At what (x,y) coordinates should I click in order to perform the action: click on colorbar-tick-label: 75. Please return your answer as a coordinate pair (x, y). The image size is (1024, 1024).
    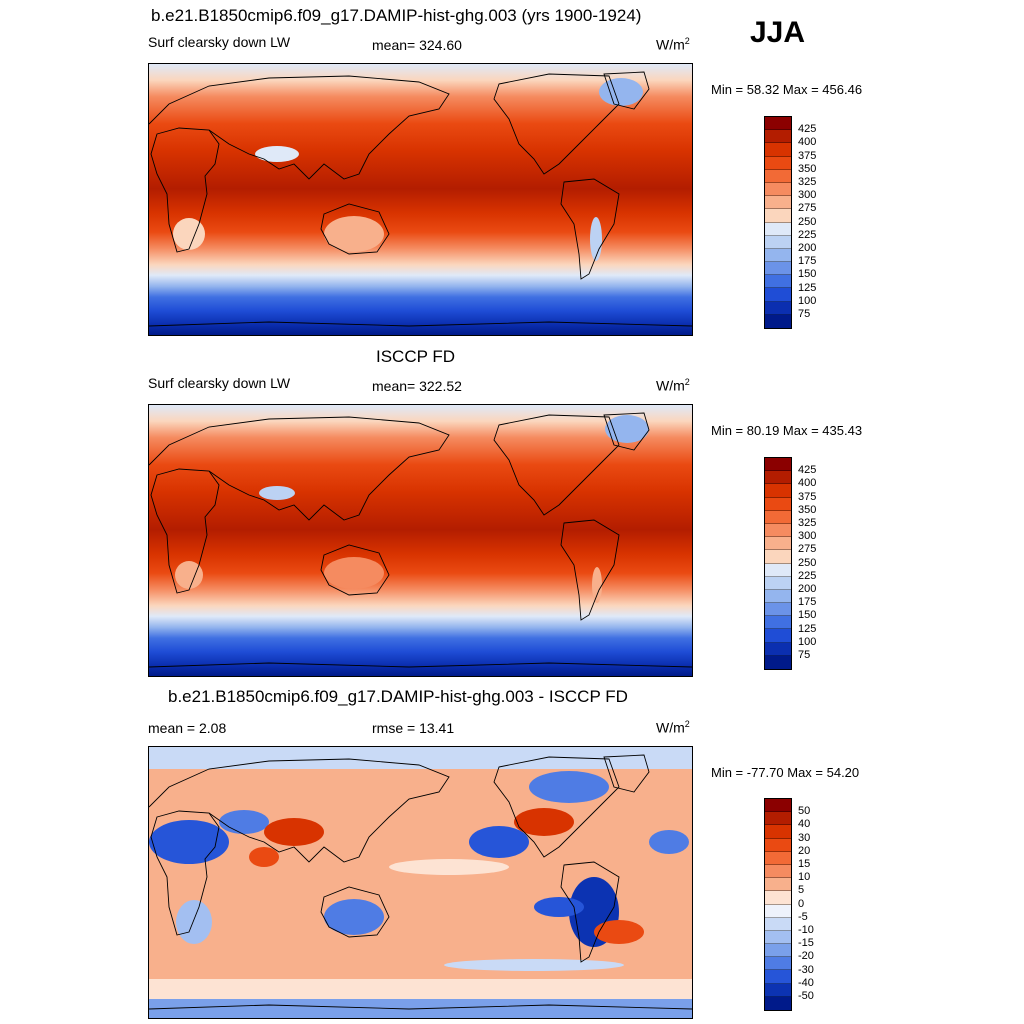
    Looking at the image, I should click on (804, 655).